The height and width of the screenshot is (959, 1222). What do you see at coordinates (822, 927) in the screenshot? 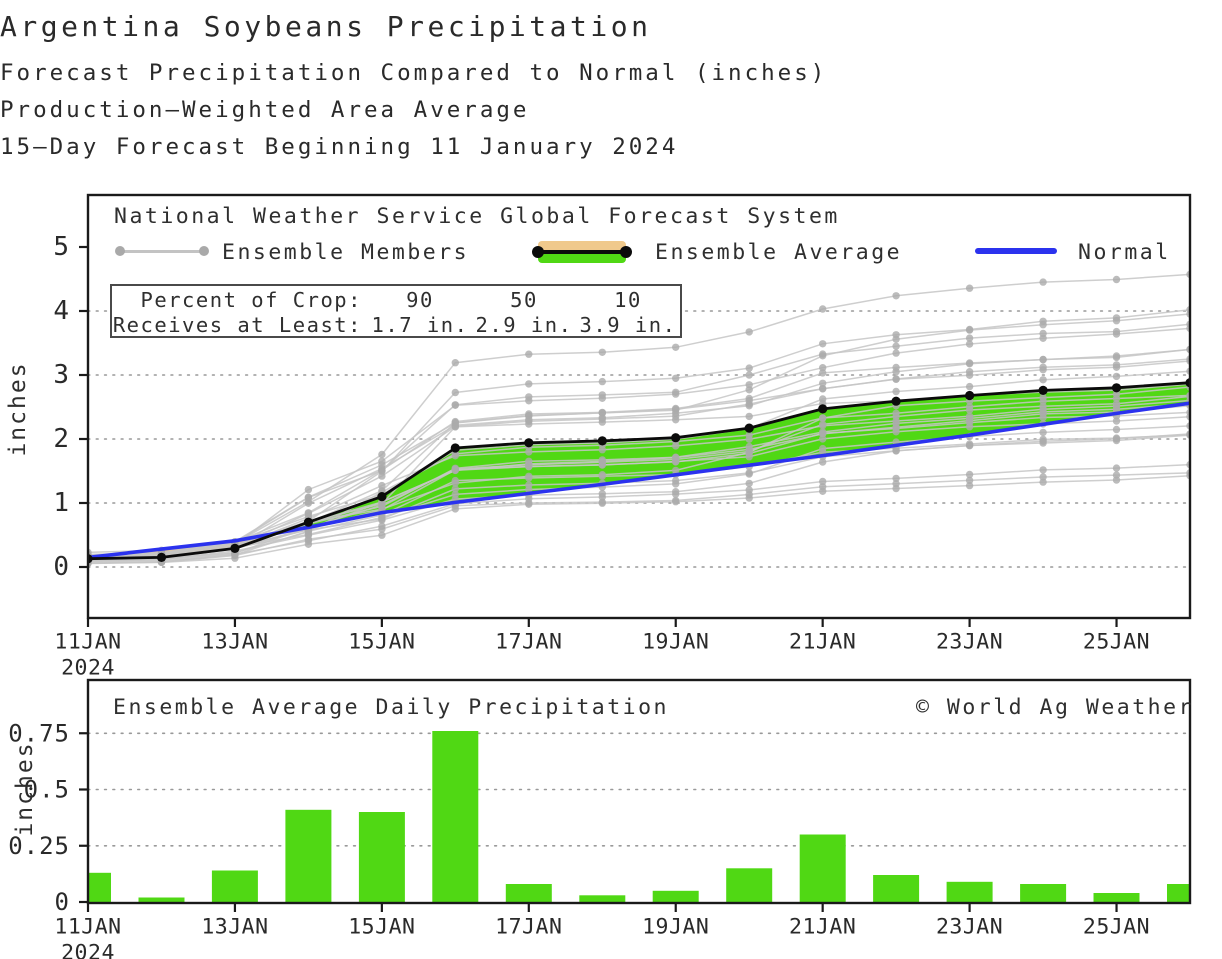
I see `x-tick-label: 21JAN` at bounding box center [822, 927].